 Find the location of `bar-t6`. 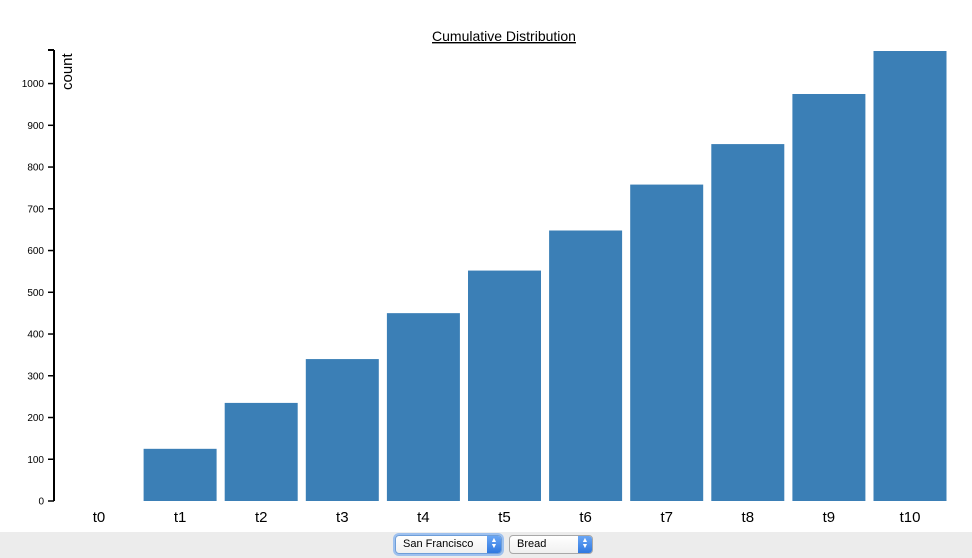

bar-t6 is located at coordinates (586, 365).